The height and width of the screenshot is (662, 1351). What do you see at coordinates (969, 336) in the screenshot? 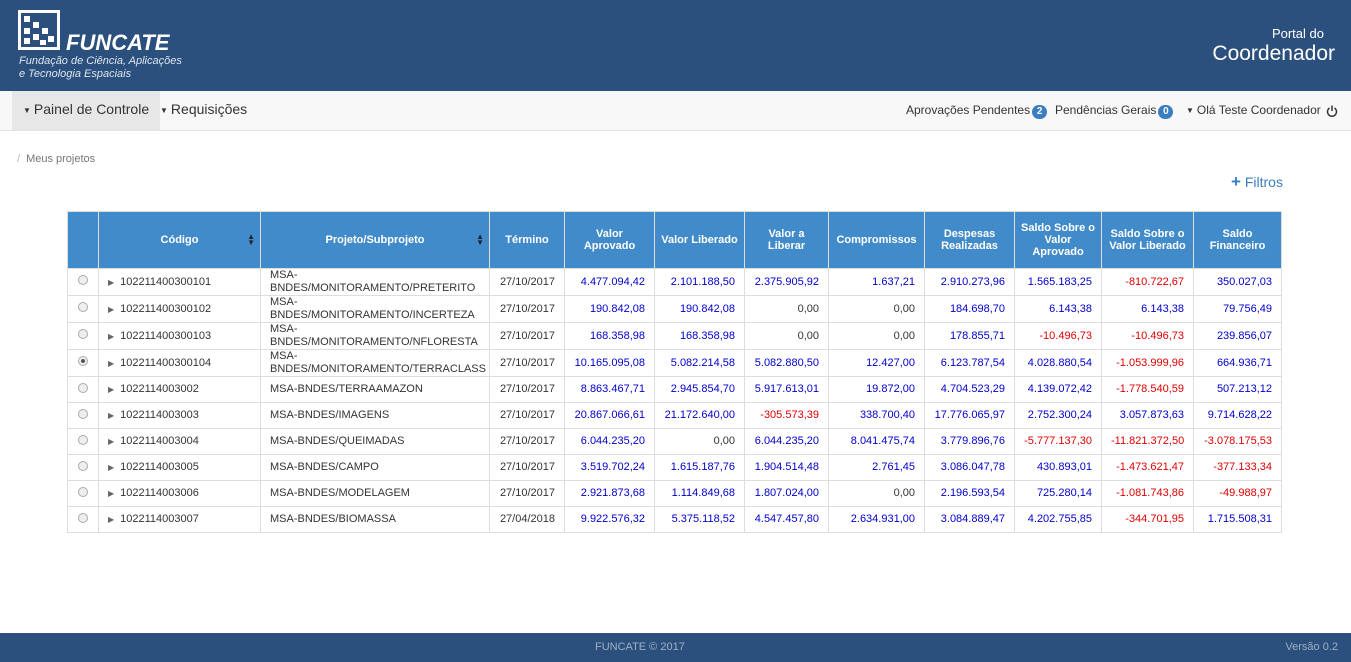
I see `amount-cell: 178.855,71` at bounding box center [969, 336].